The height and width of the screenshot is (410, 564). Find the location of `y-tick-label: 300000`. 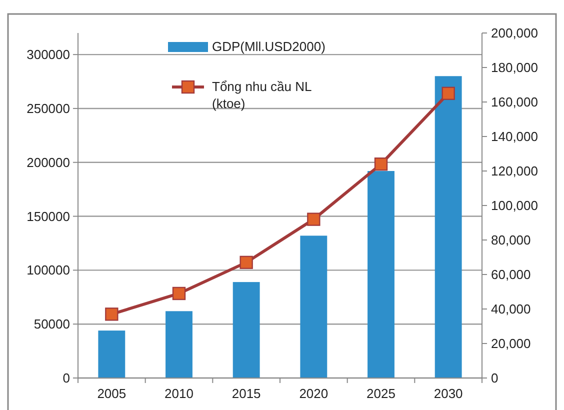

y-tick-label: 300000 is located at coordinates (48, 54).